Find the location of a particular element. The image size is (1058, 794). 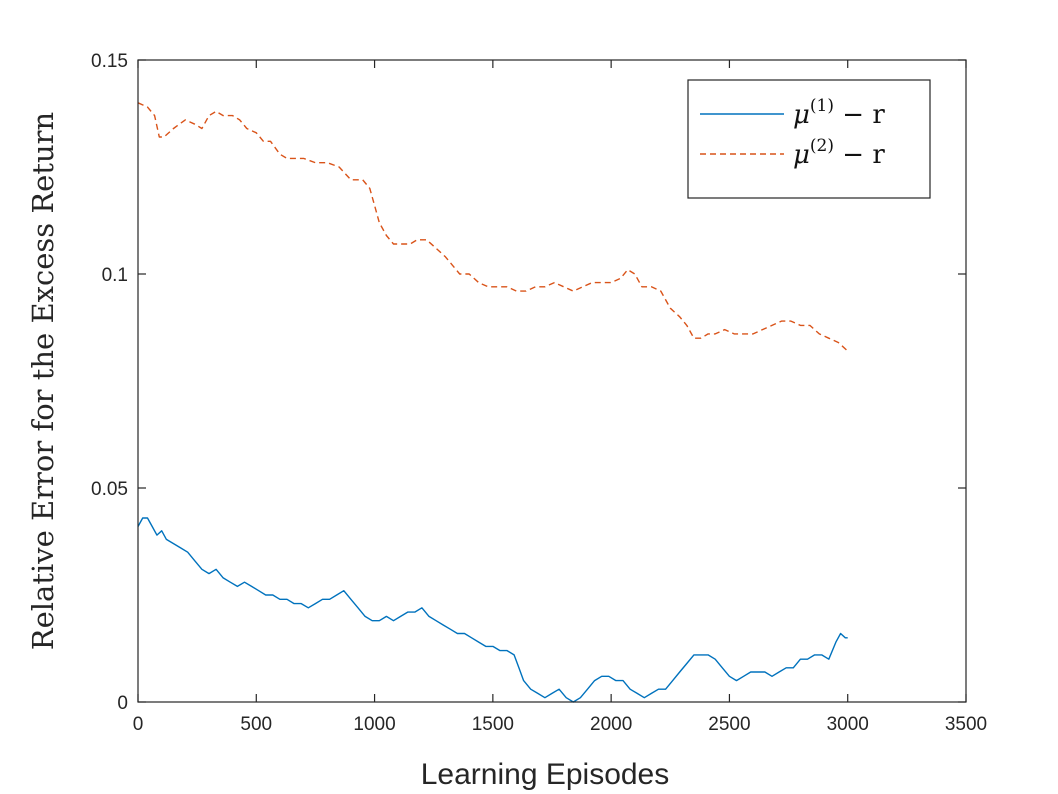

x-axis-label: Learning Episodes is located at coordinates (545, 774).